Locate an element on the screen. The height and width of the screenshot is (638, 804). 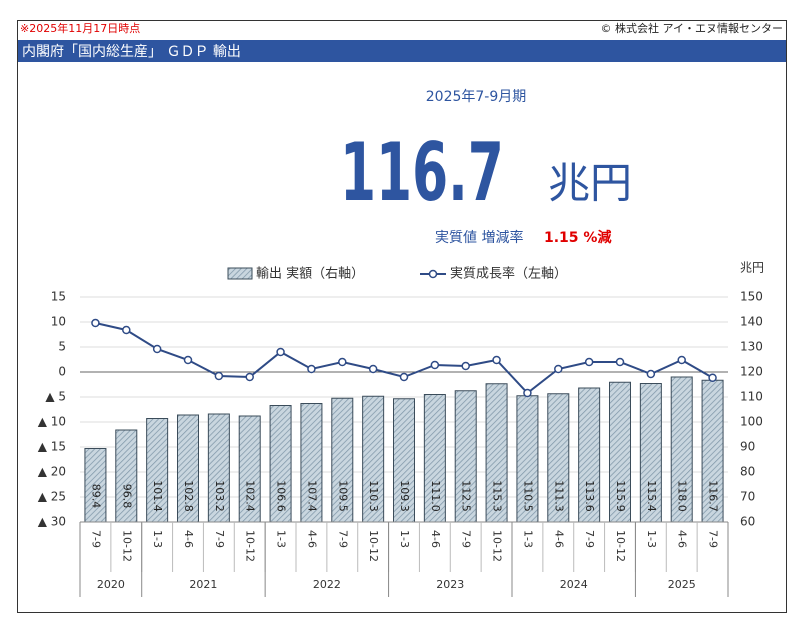
period: 2025年7-9月期 is located at coordinates (476, 97).